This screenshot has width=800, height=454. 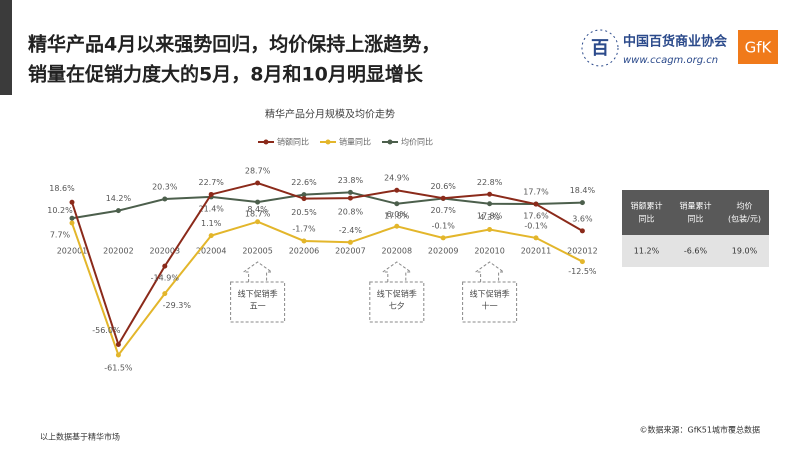 I want to click on data-label: 18.6%, so click(x=62, y=188).